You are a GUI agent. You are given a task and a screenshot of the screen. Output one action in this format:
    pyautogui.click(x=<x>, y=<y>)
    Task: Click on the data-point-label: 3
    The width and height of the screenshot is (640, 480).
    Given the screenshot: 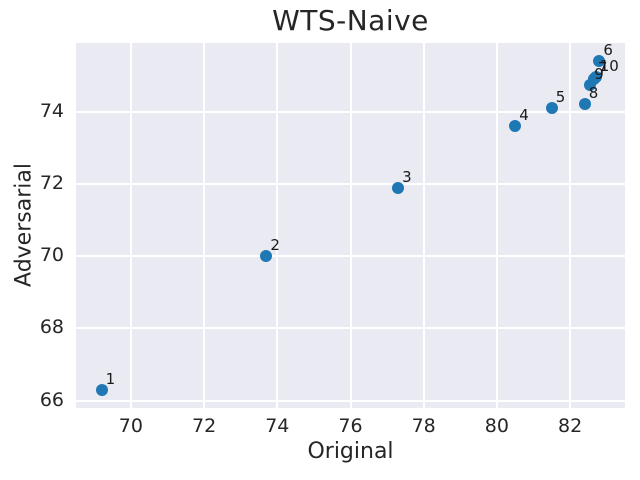 What is the action you would take?
    pyautogui.click(x=407, y=176)
    